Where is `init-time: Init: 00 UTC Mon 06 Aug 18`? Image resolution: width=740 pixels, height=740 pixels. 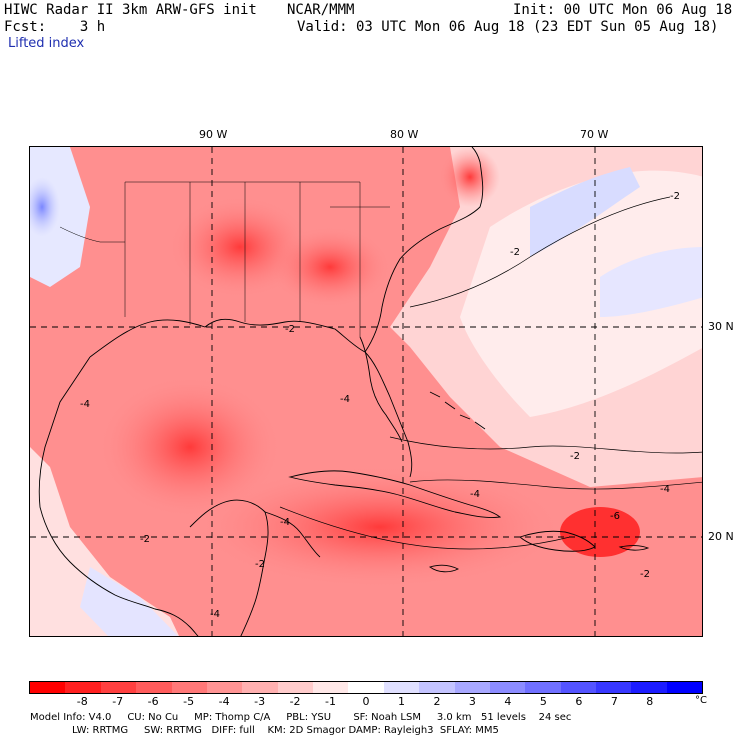
init-time: Init: 00 UTC Mon 06 Aug 18 is located at coordinates (623, 10).